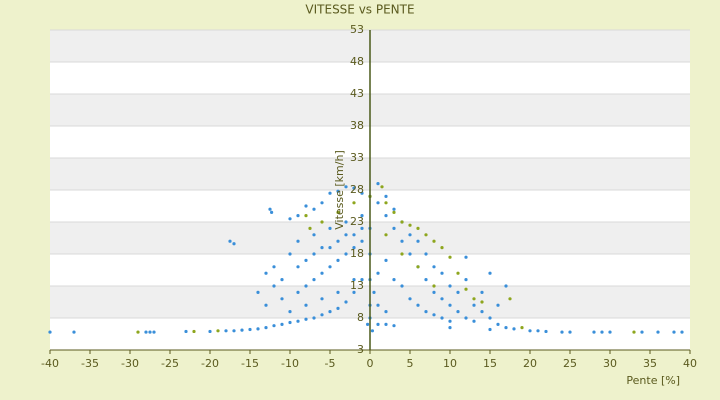  Describe the element at coordinates (450, 363) in the screenshot. I see `x-tick-label: 10` at that location.